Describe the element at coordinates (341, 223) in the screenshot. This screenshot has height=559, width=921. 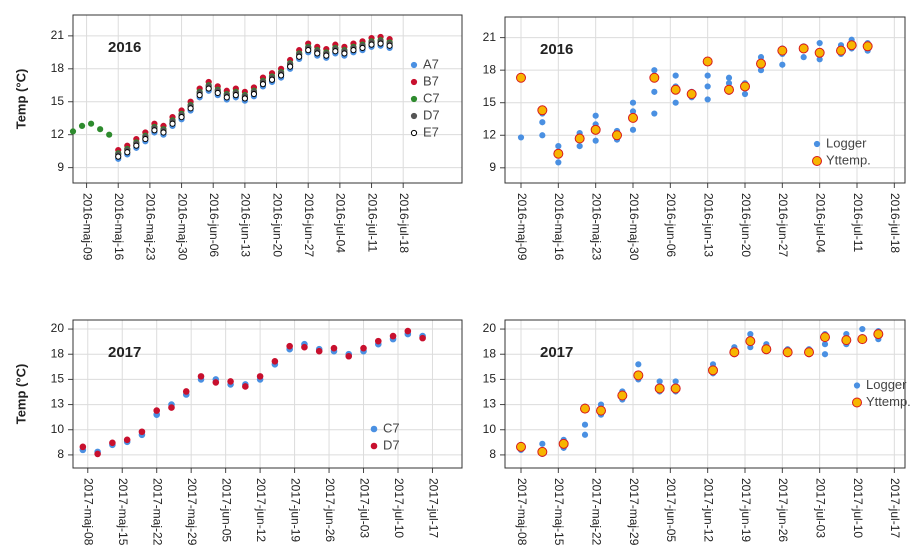
I see `x-tick-label: 2016-jul-04` at that location.